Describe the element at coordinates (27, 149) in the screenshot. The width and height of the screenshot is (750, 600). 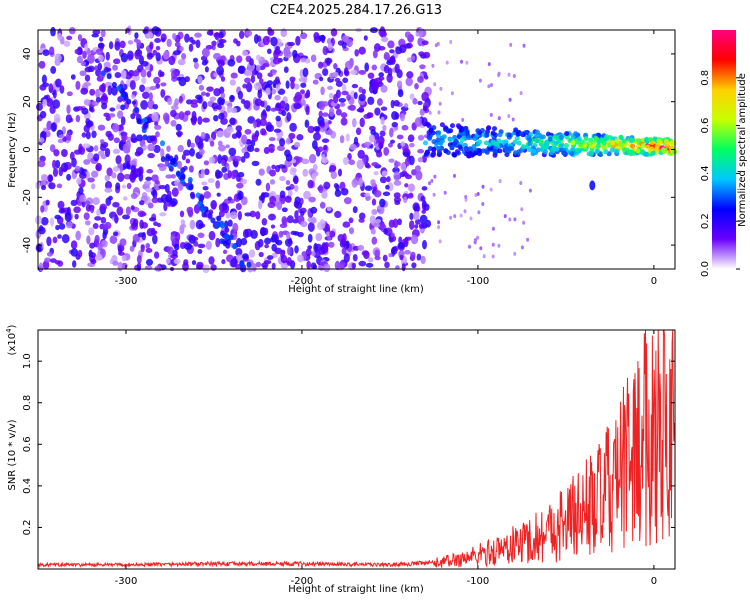
I see `y-tick-label: 0` at that location.